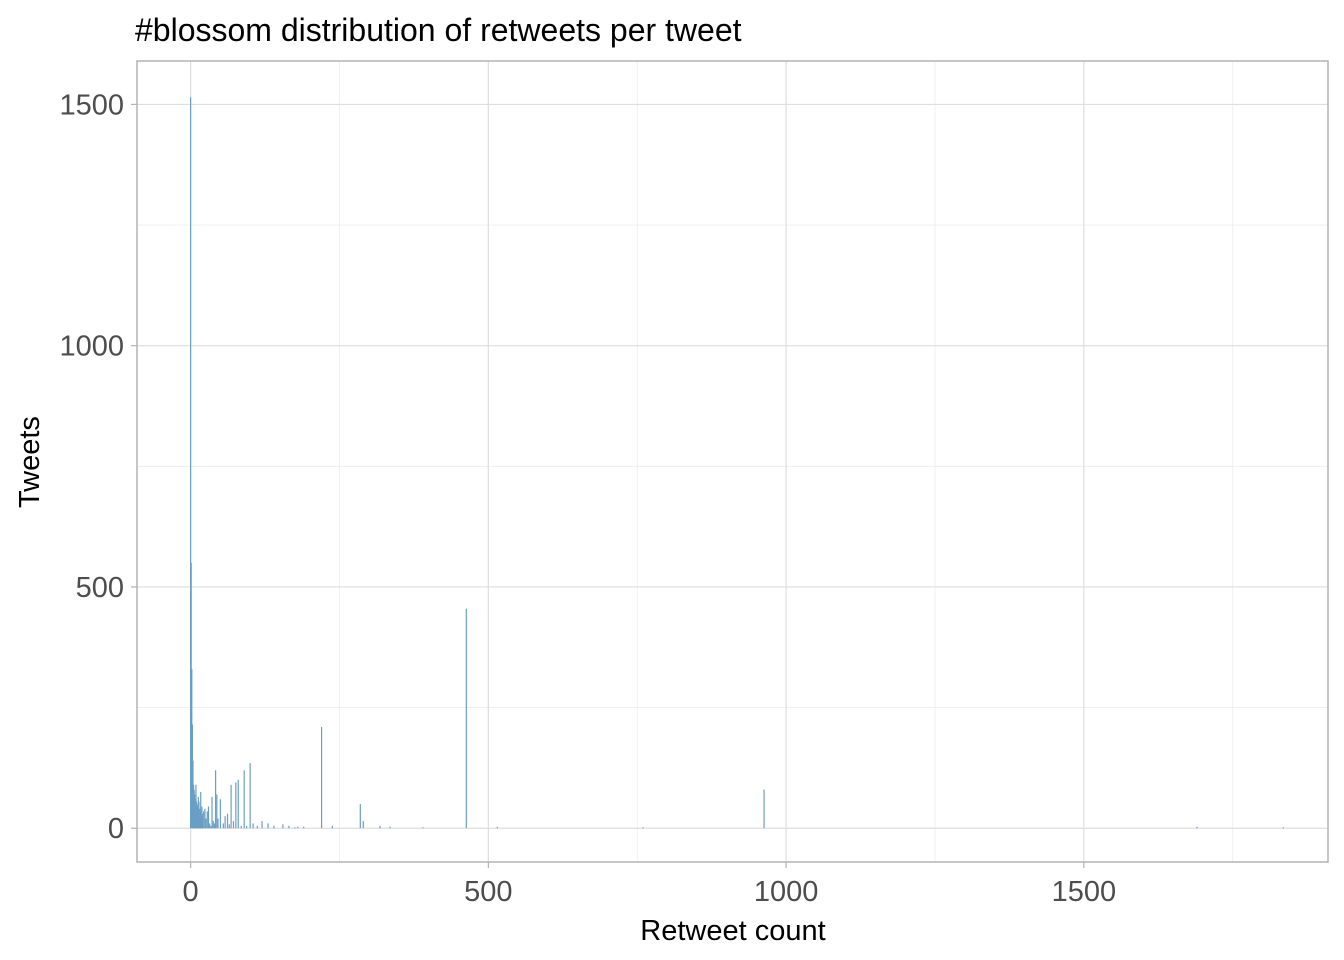  I want to click on y-tick-label: 1500, so click(91, 105).